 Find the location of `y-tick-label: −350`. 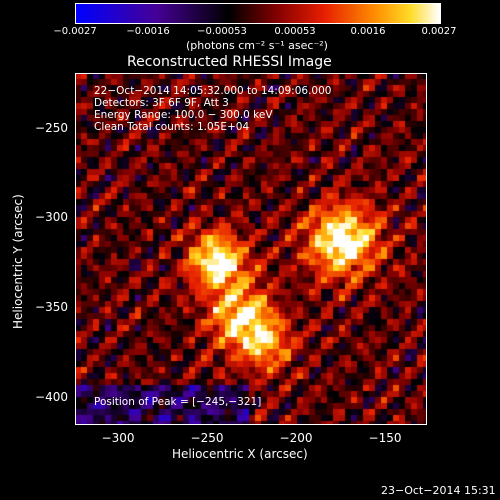

y-tick-label: −350 is located at coordinates (51, 307).